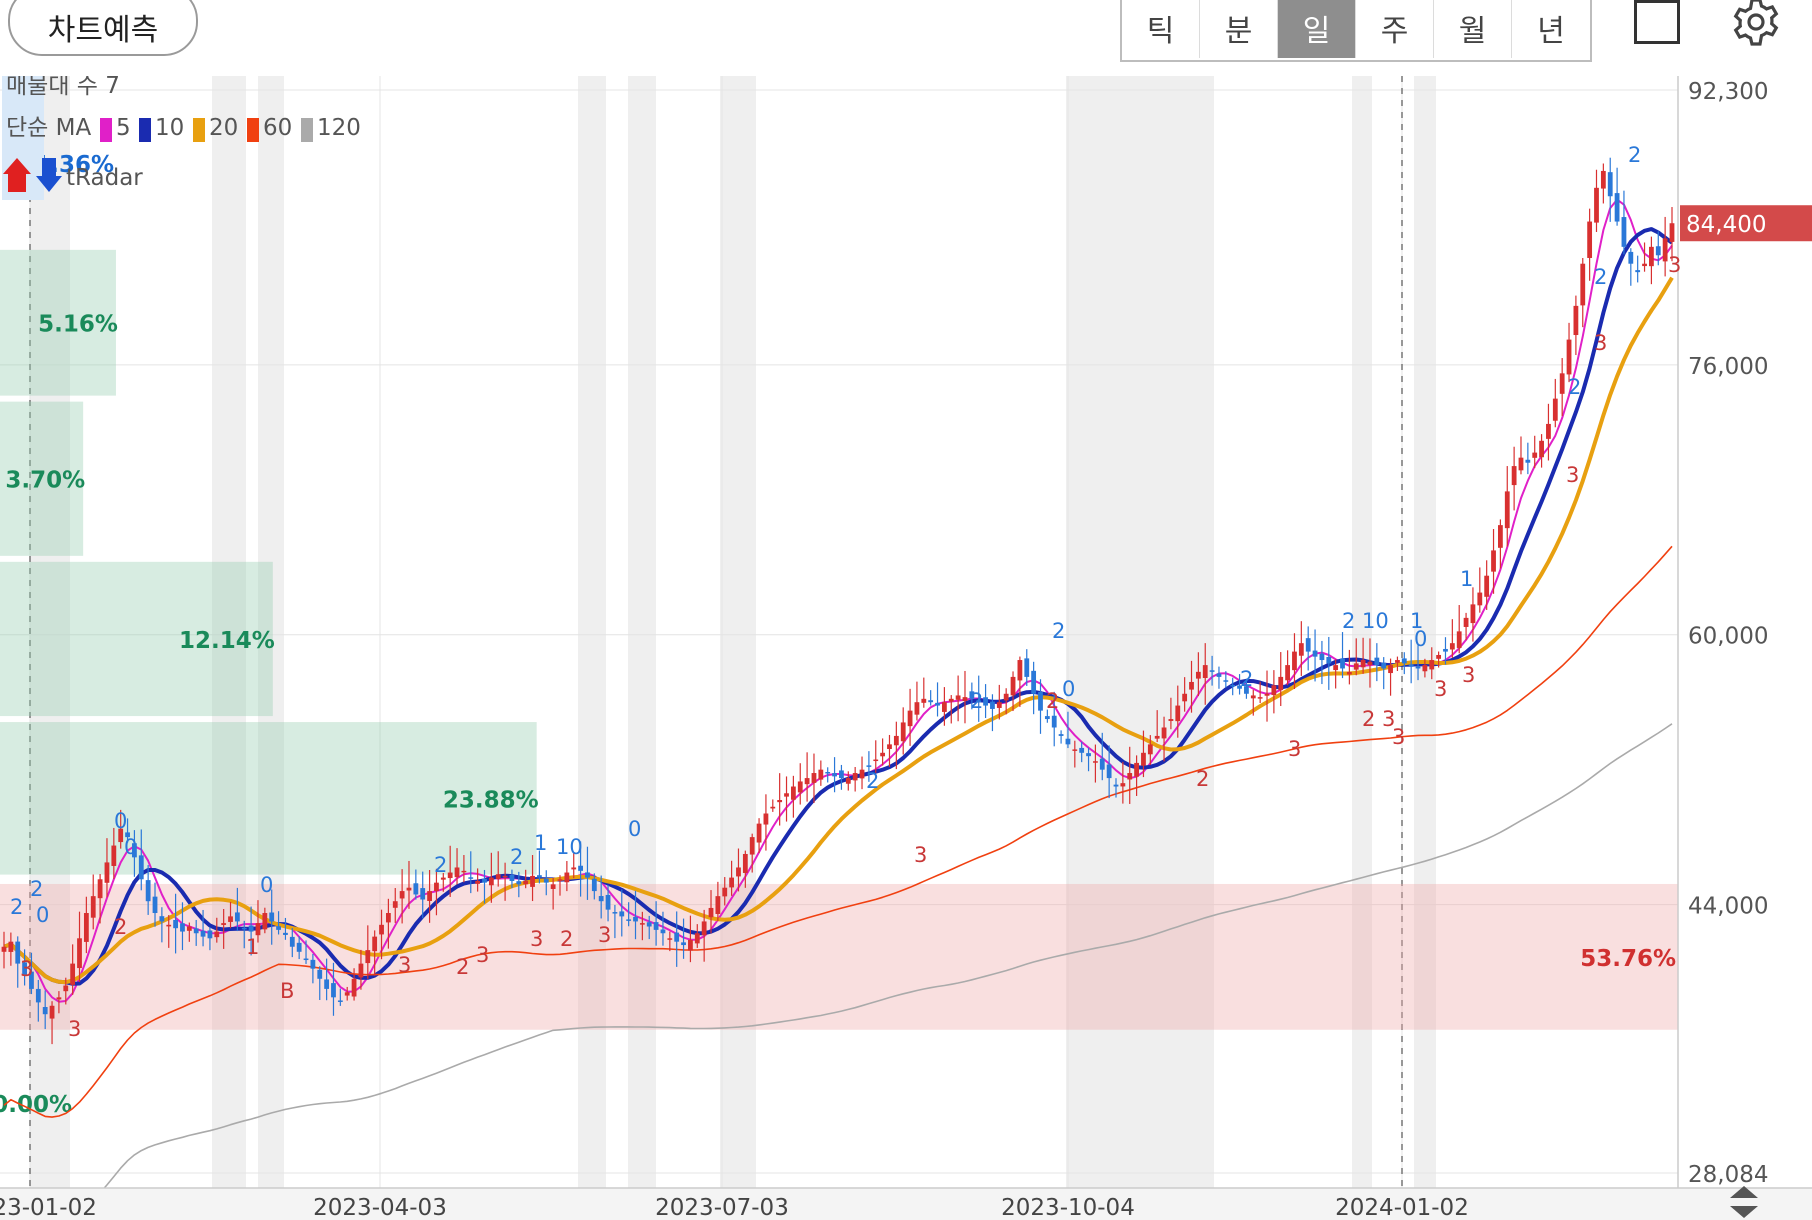 This screenshot has height=1220, width=1812. Describe the element at coordinates (1551, 31) in the screenshot. I see `tab-year: 년` at that location.